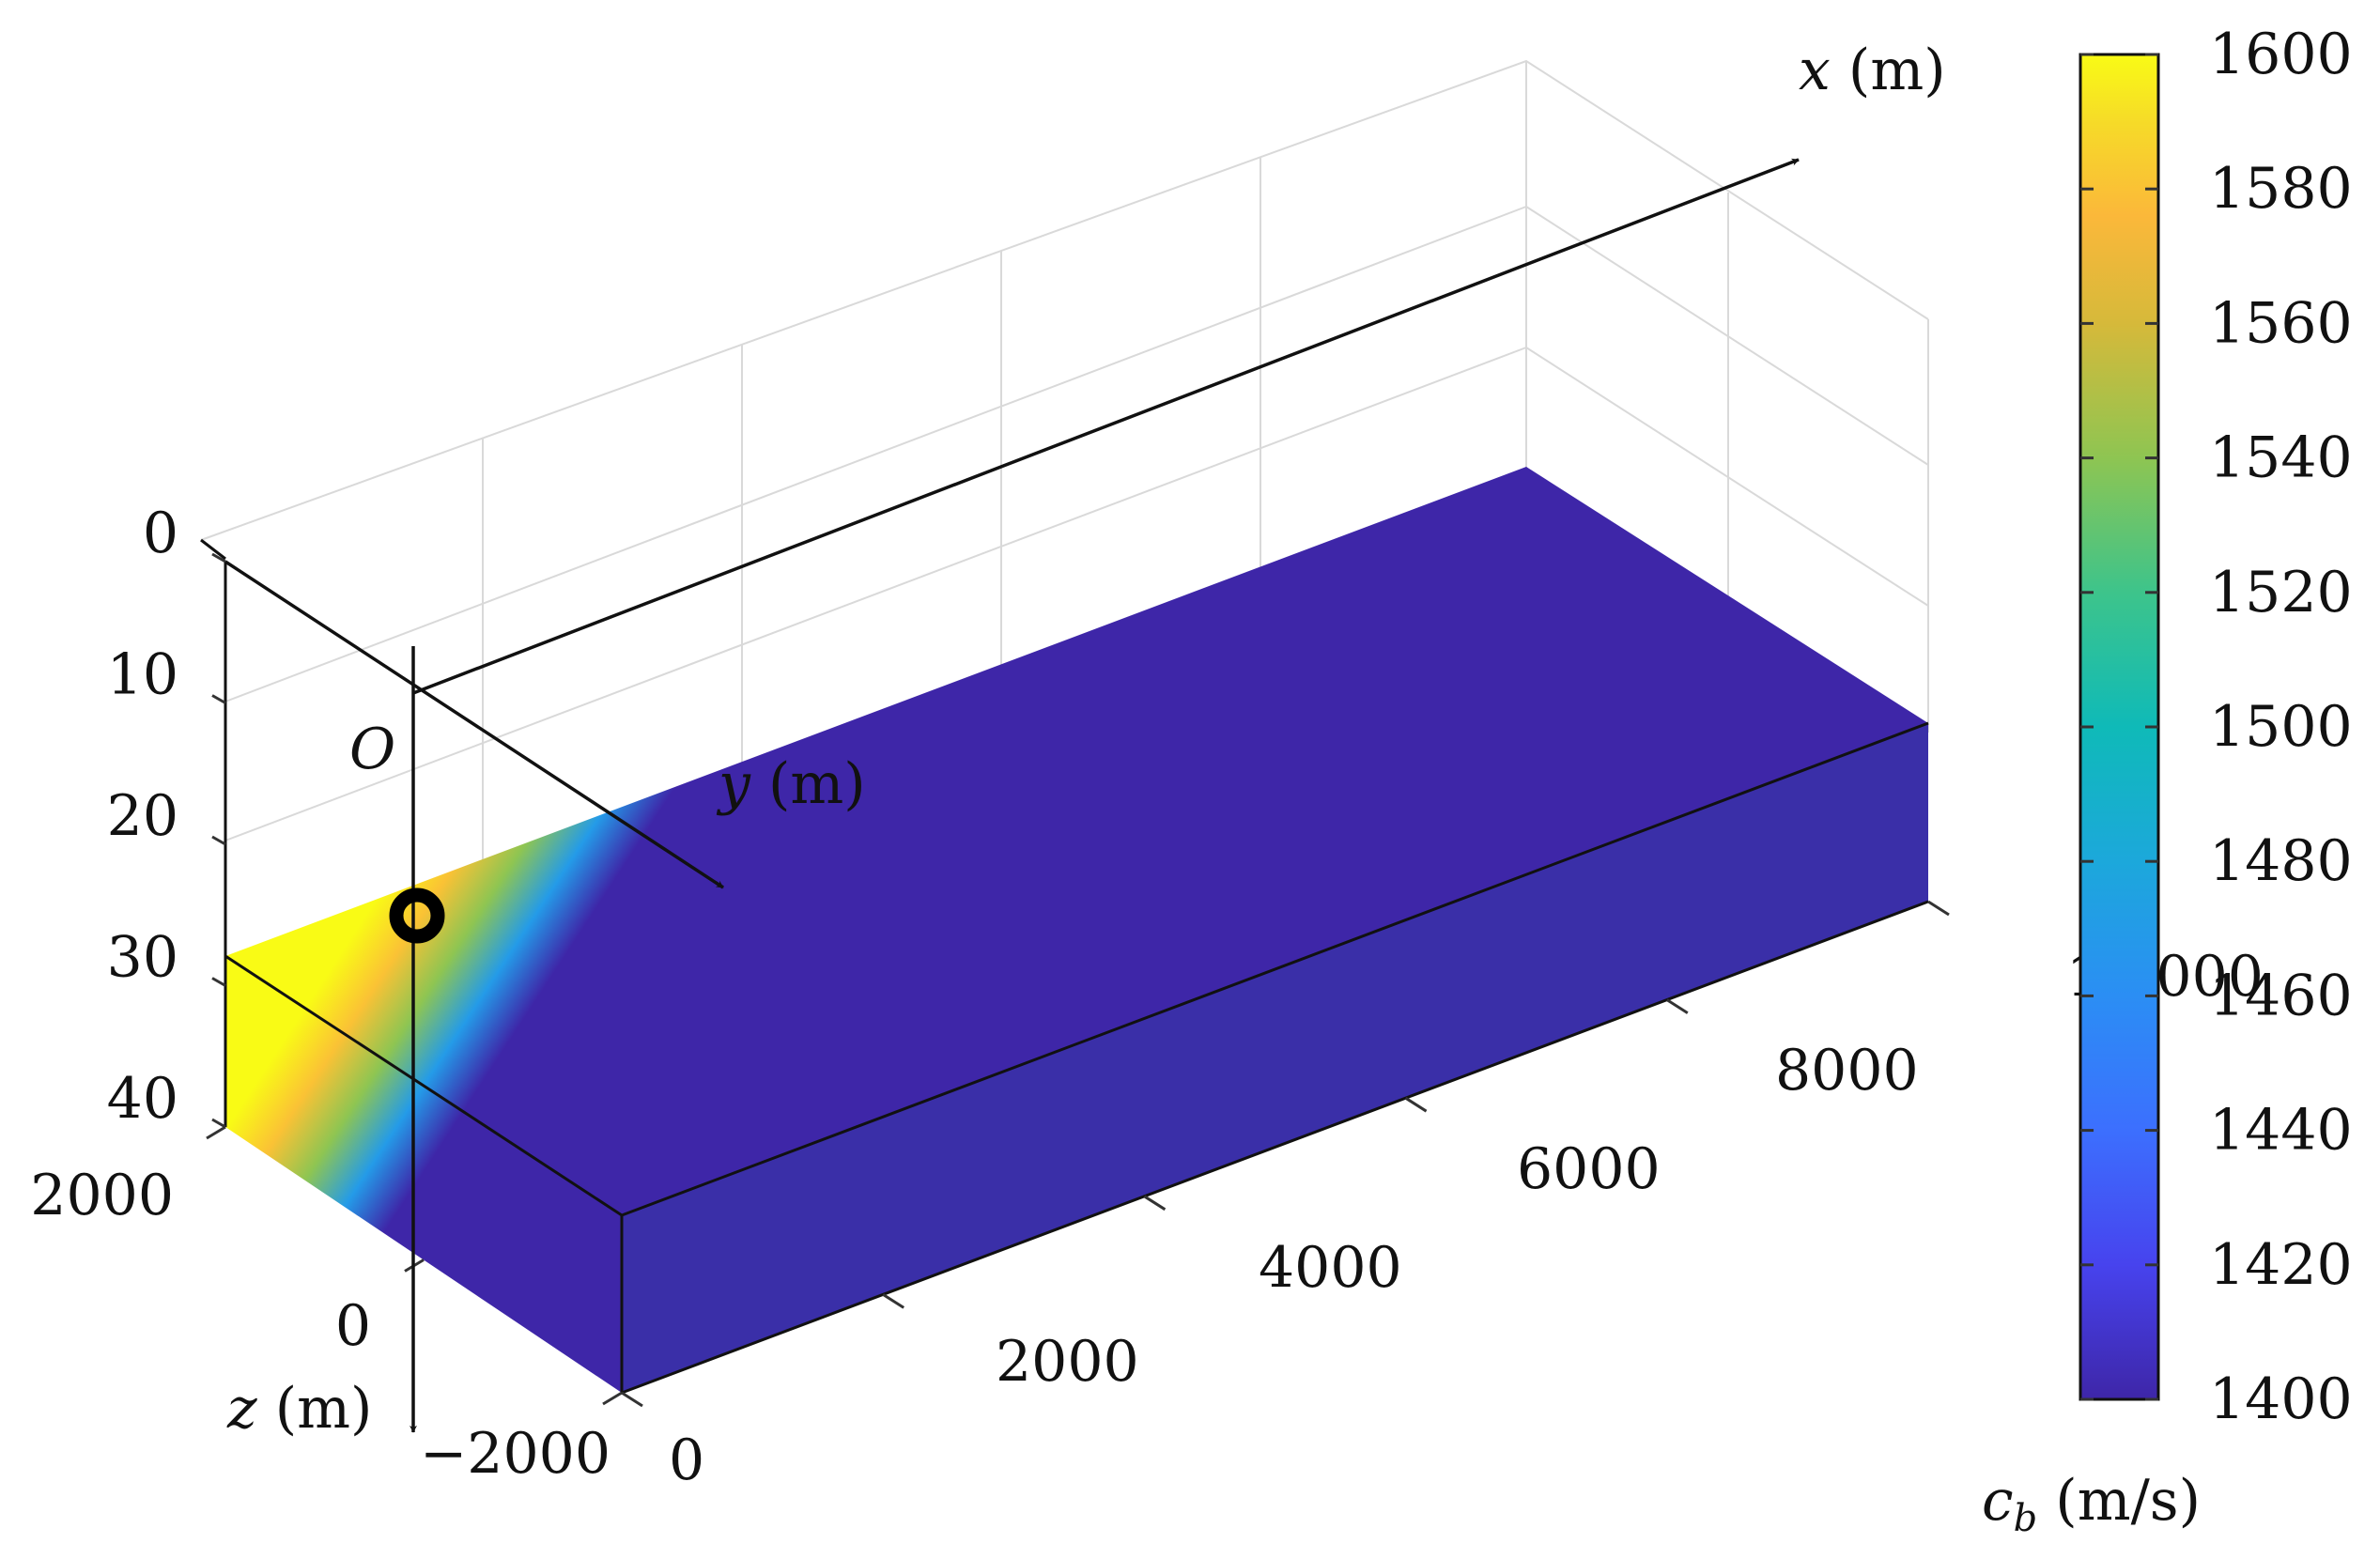 The height and width of the screenshot is (1559, 2380). I want to click on colorbar-tick-label: 1440, so click(2281, 1131).